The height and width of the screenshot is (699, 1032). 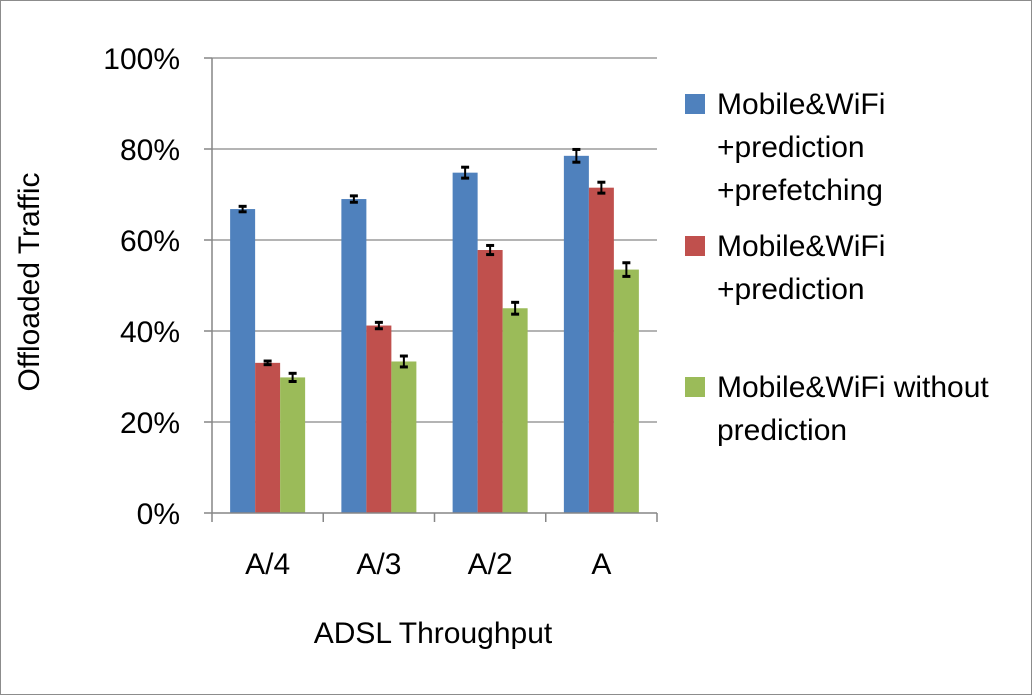 What do you see at coordinates (158, 514) in the screenshot?
I see `y-tick-label: 0%` at bounding box center [158, 514].